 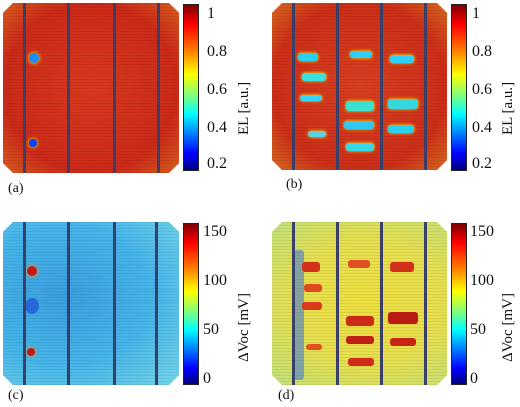 What do you see at coordinates (191, 304) in the screenshot?
I see `colorbar-c` at bounding box center [191, 304].